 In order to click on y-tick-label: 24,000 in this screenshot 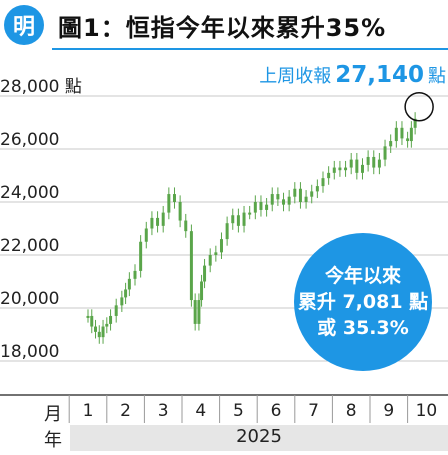, I will do `click(29, 193)`.